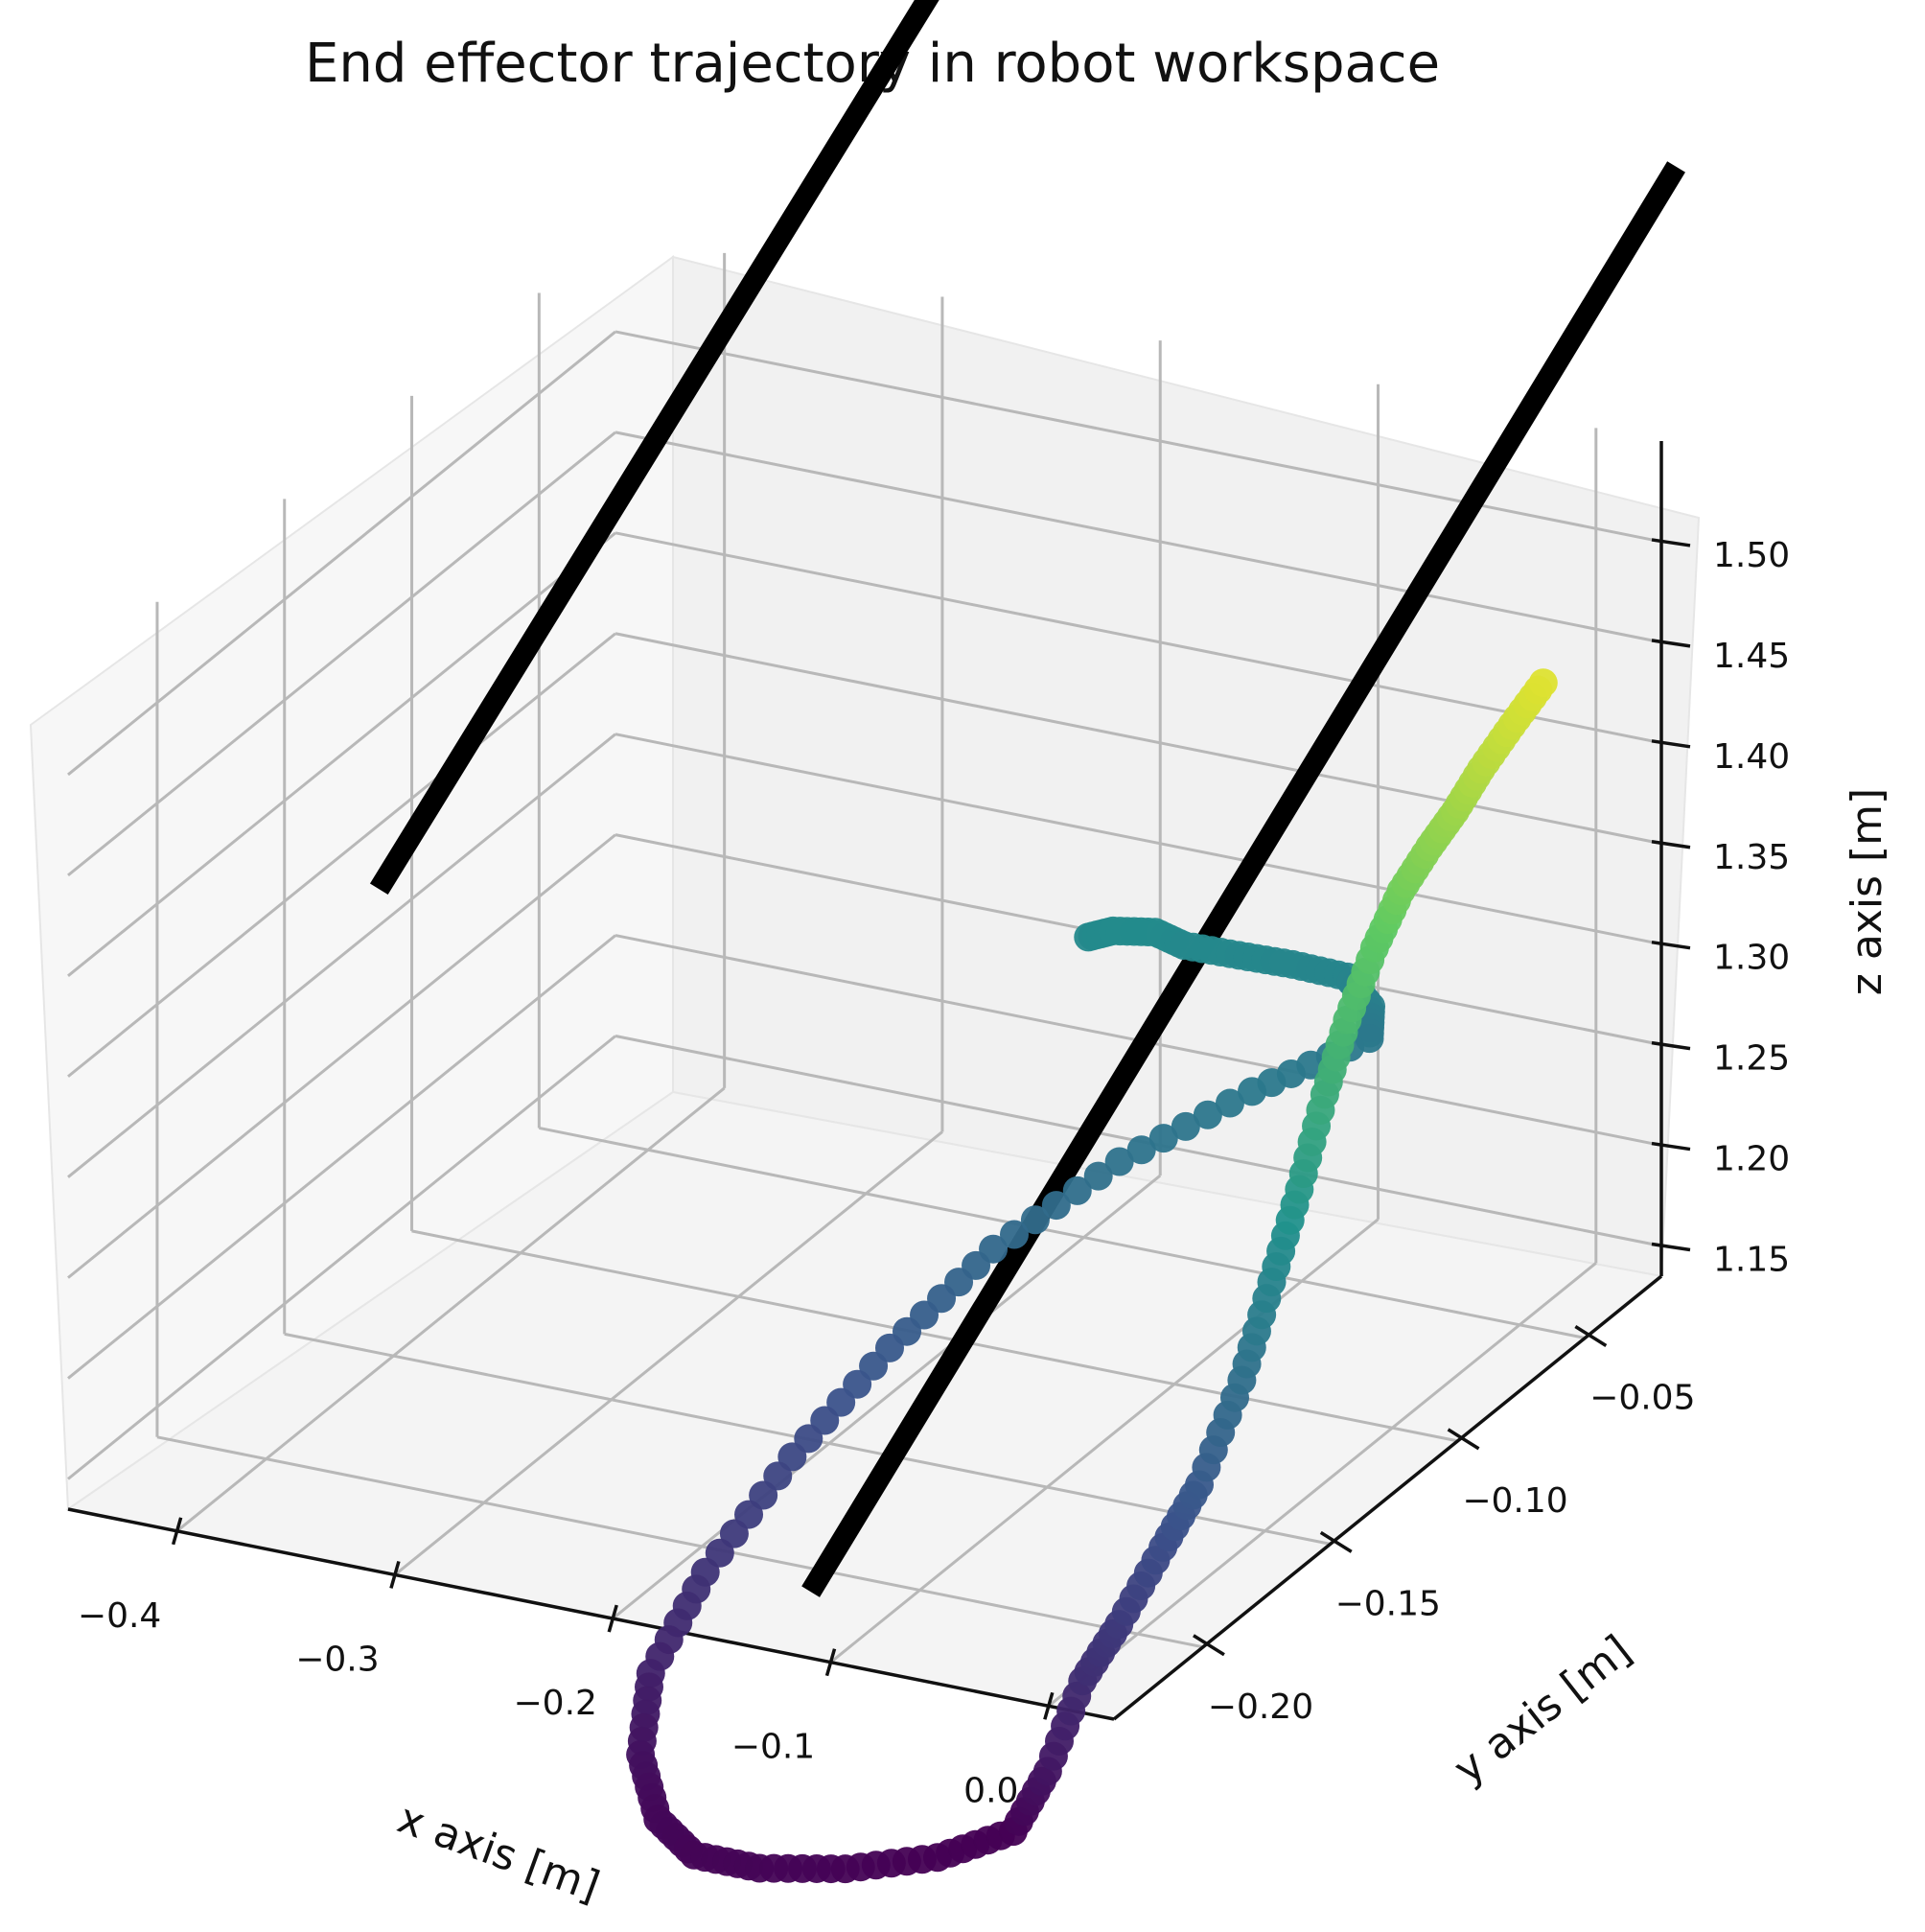  Describe the element at coordinates (1752, 958) in the screenshot. I see `z-tick-label: 1.30` at that location.